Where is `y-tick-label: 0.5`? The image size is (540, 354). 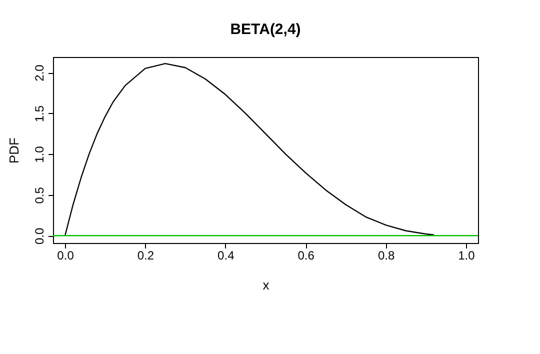 y-tick-label: 0.5 is located at coordinates (39, 195).